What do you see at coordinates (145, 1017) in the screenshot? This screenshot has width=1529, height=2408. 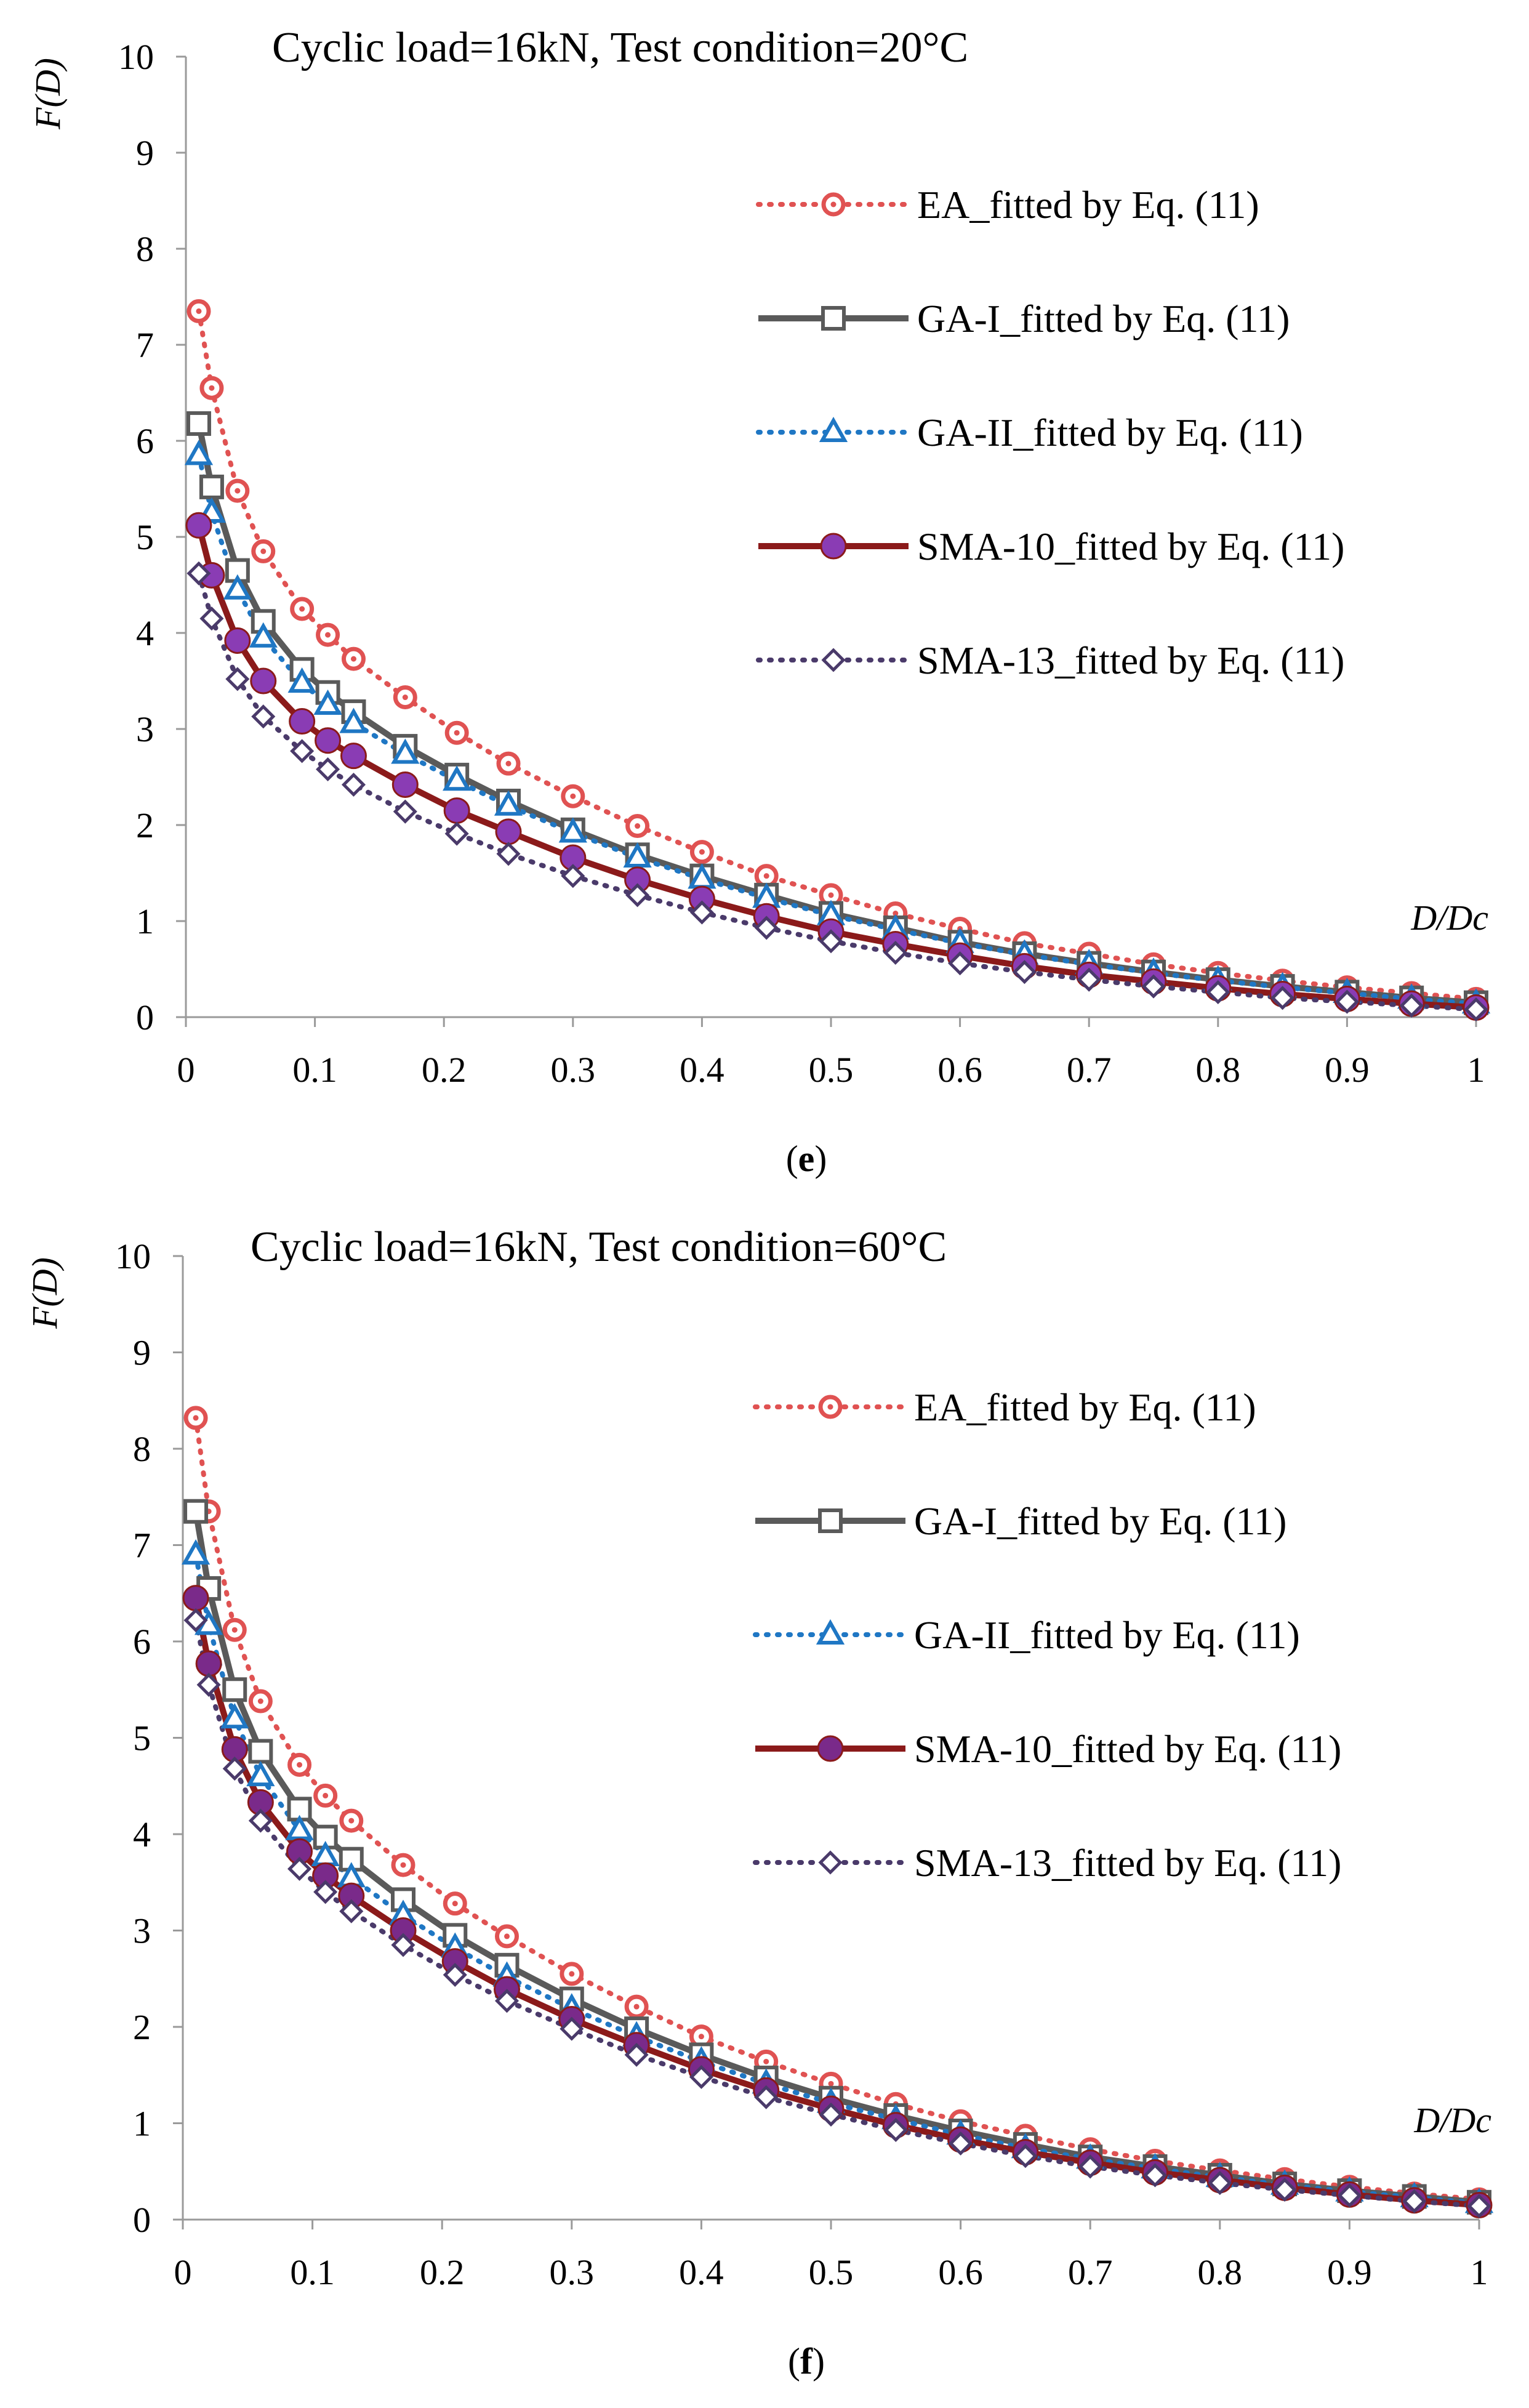 I see `y-tick-label: 0` at bounding box center [145, 1017].